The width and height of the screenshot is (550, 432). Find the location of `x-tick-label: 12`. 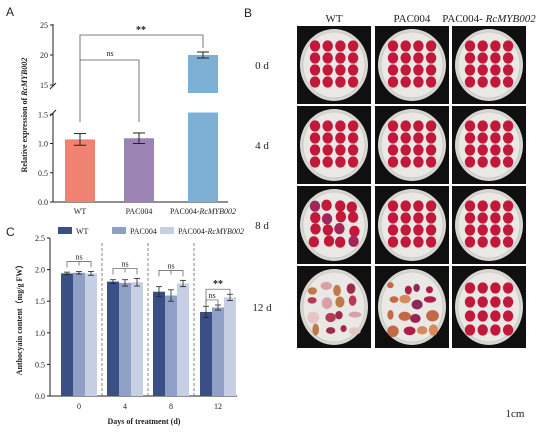

x-tick-label: 12 is located at coordinates (218, 406).